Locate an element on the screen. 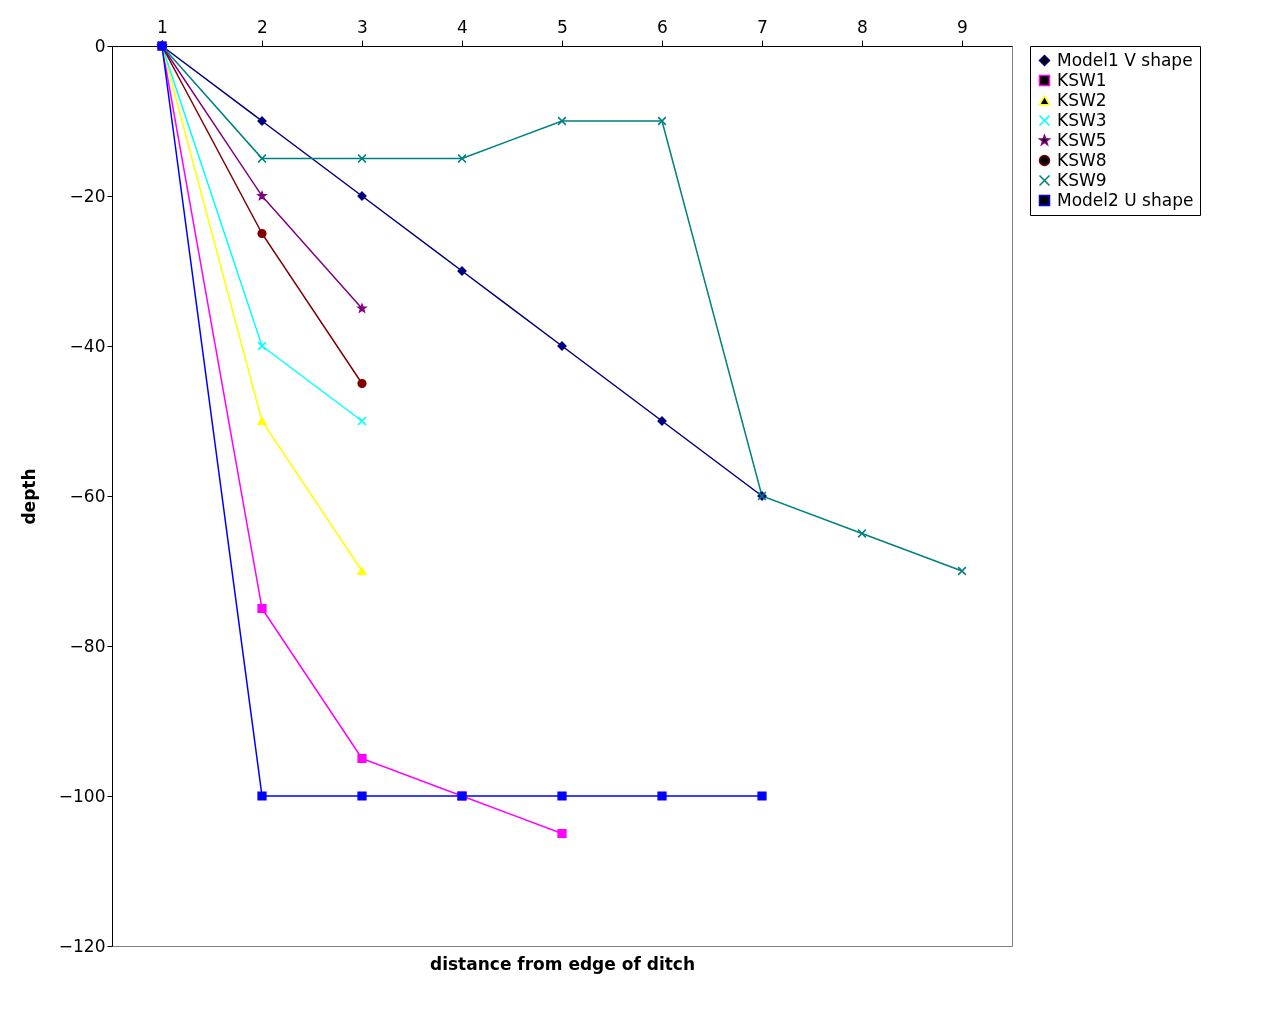 This screenshot has width=1266, height=1019. y-tick-label: −60 is located at coordinates (87, 495).